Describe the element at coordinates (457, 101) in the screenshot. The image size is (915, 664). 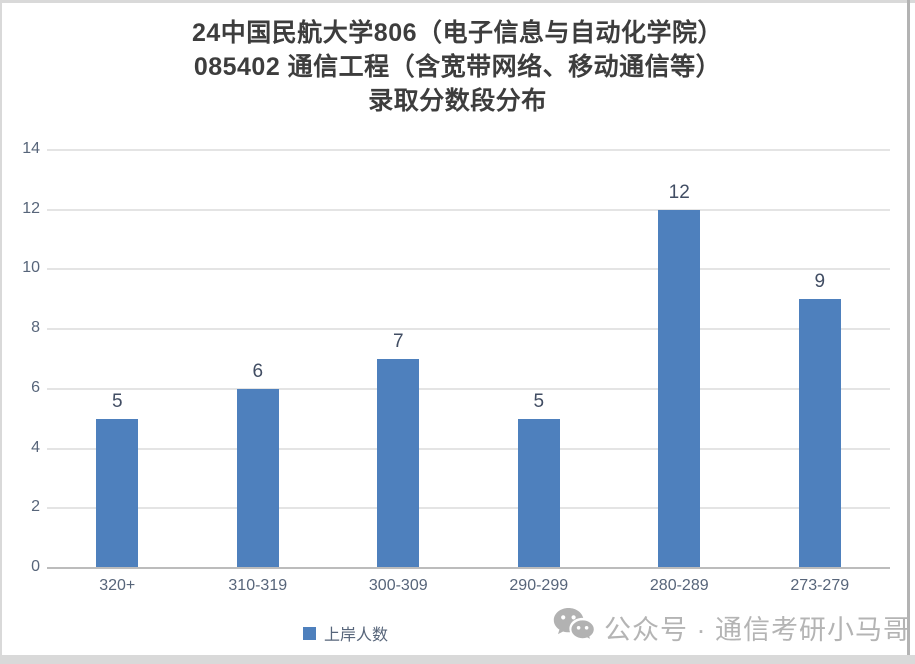
I see `chart-title-line-3: 录取分数段分布` at that location.